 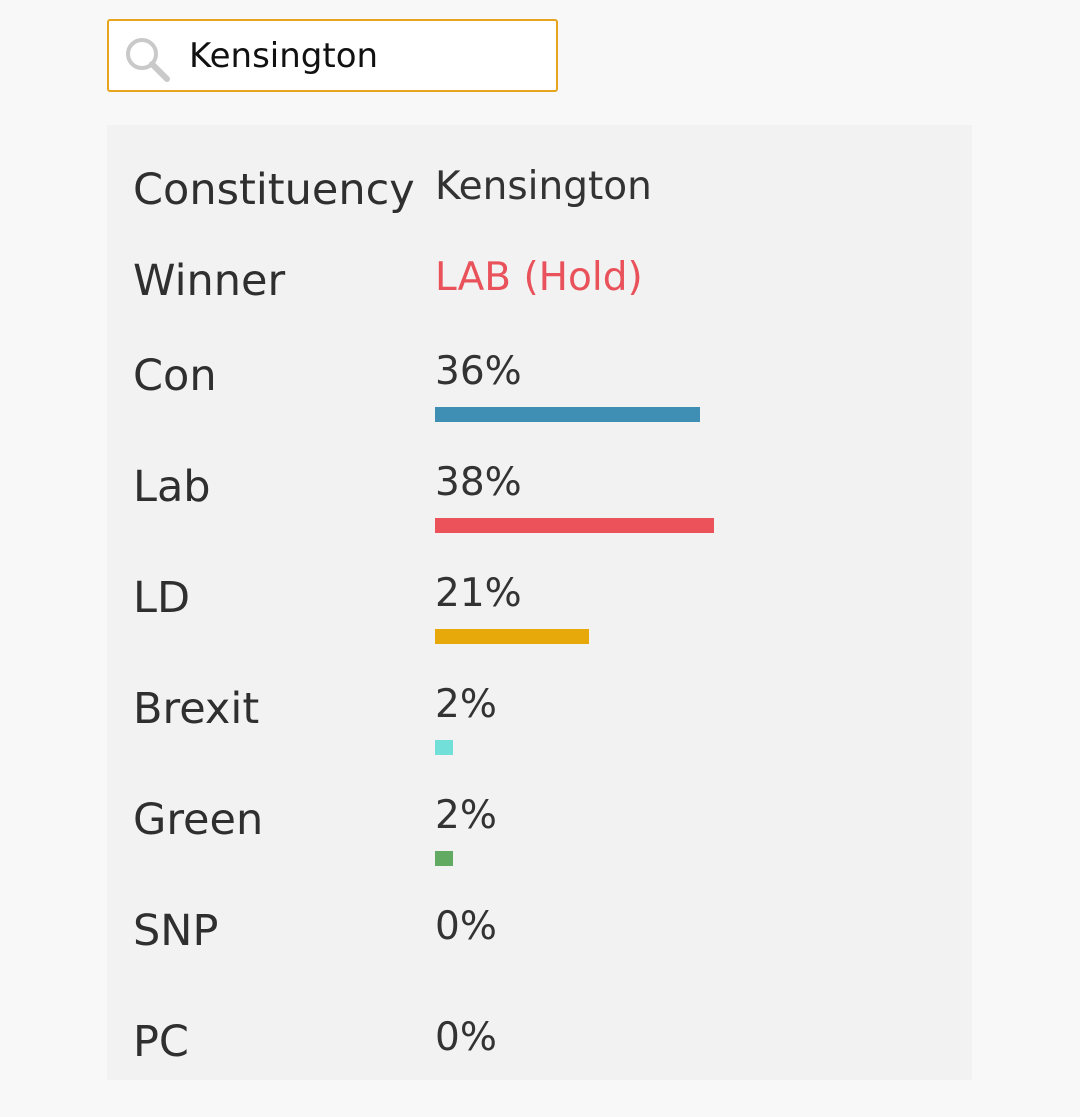 I want to click on constituency-label: Constituency, so click(x=274, y=190).